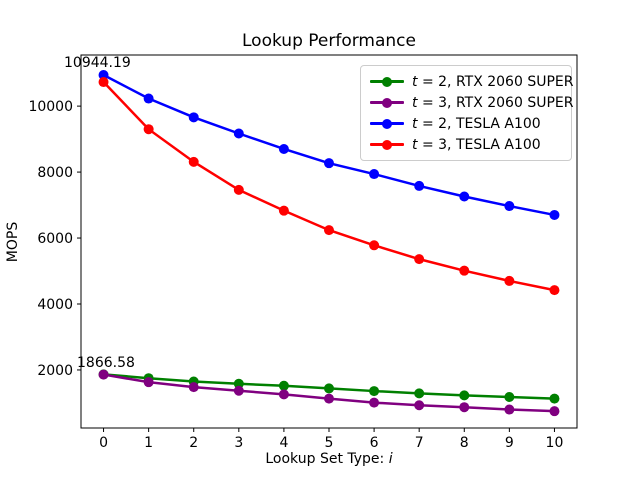 The image size is (640, 480). Describe the element at coordinates (390, 459) in the screenshot. I see `x-axis-label-variable: i` at that location.